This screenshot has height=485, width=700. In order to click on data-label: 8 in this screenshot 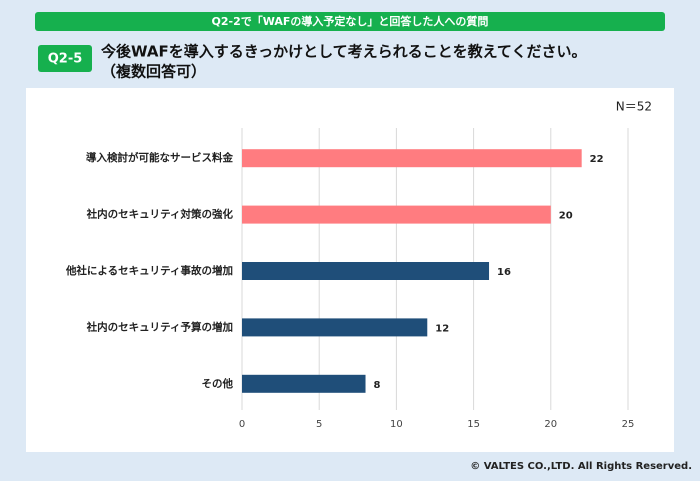, I will do `click(377, 385)`.